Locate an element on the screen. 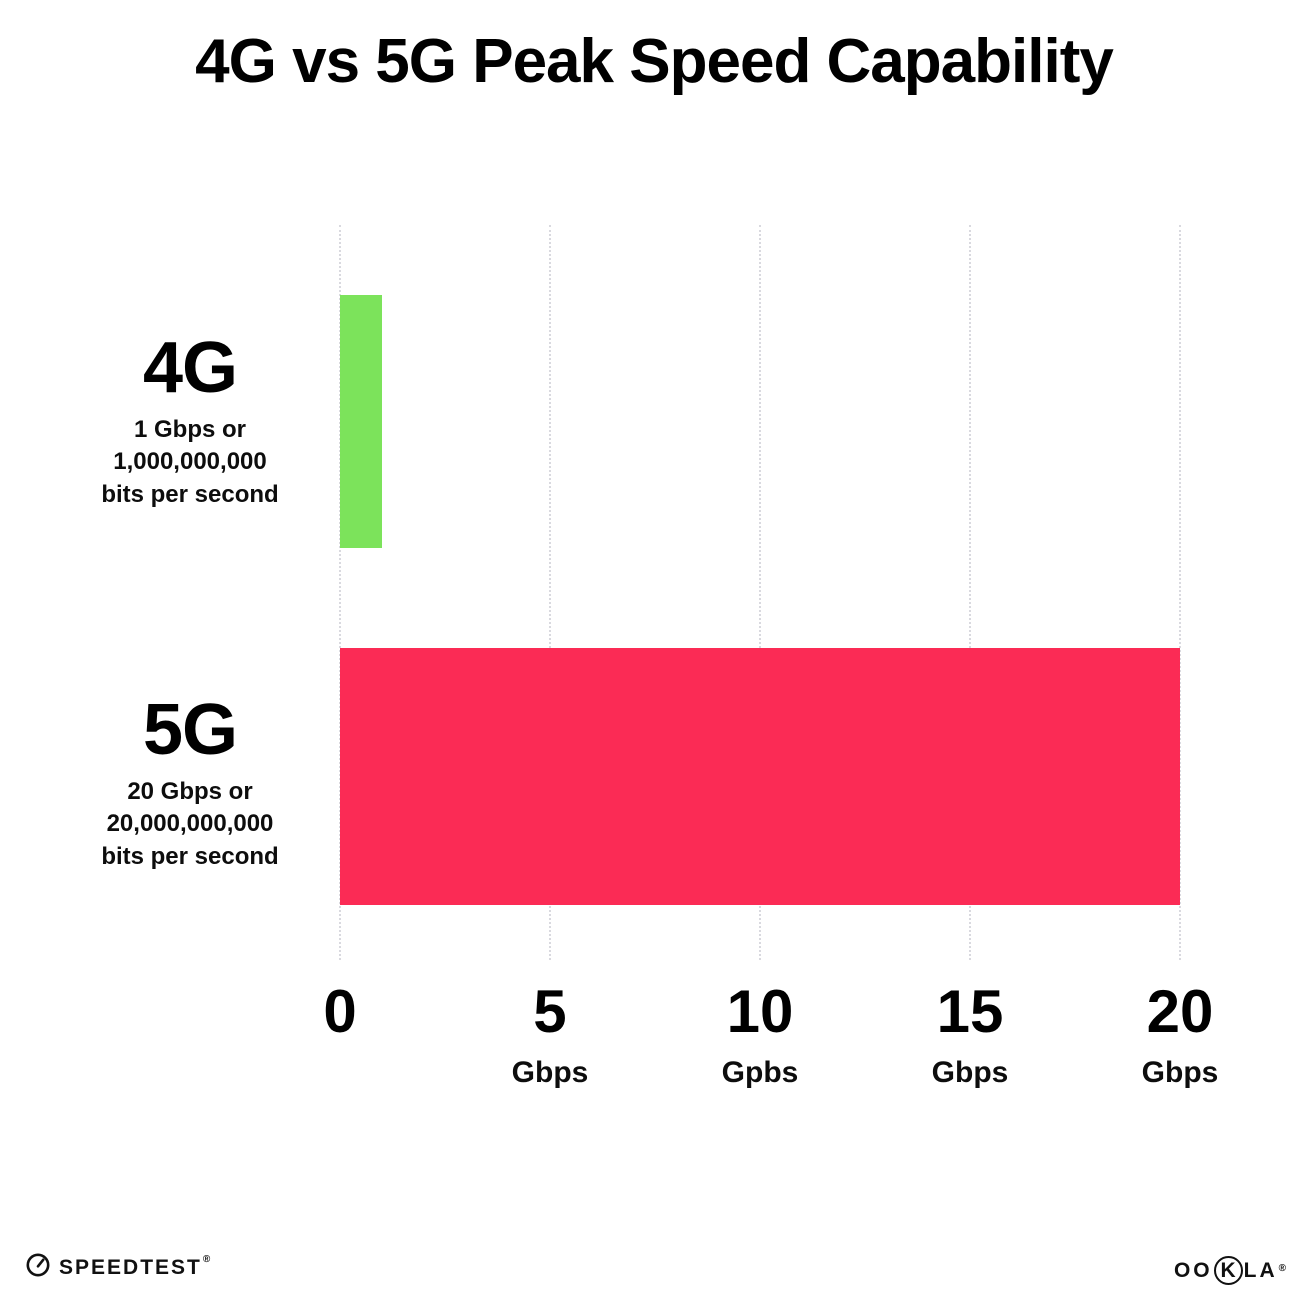 The image size is (1308, 1315). speedtest-wordmark: SPEEDTEST® is located at coordinates (135, 1266).